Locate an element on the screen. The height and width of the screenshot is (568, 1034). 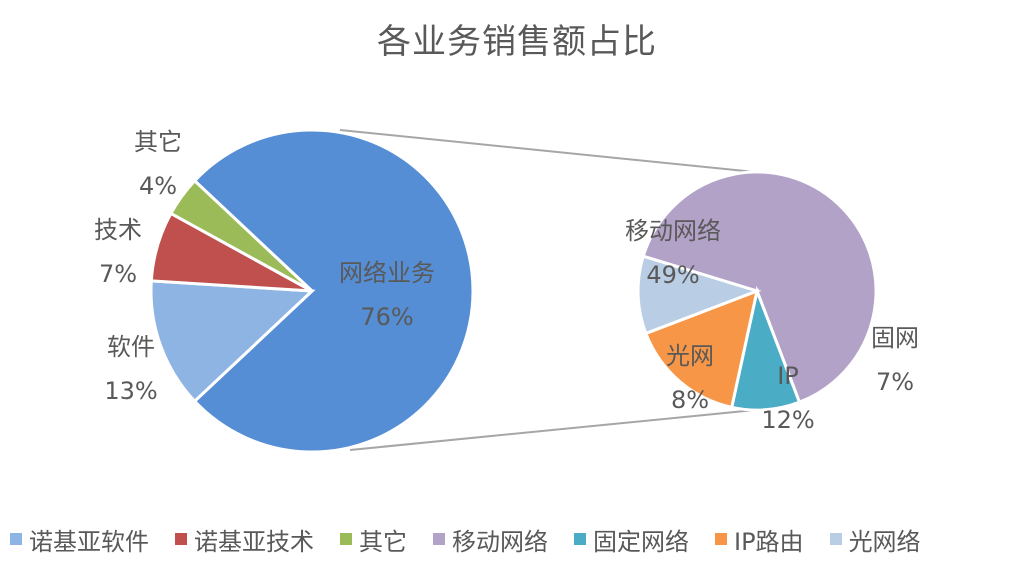
data-label-percent: 76% is located at coordinates (386, 317).